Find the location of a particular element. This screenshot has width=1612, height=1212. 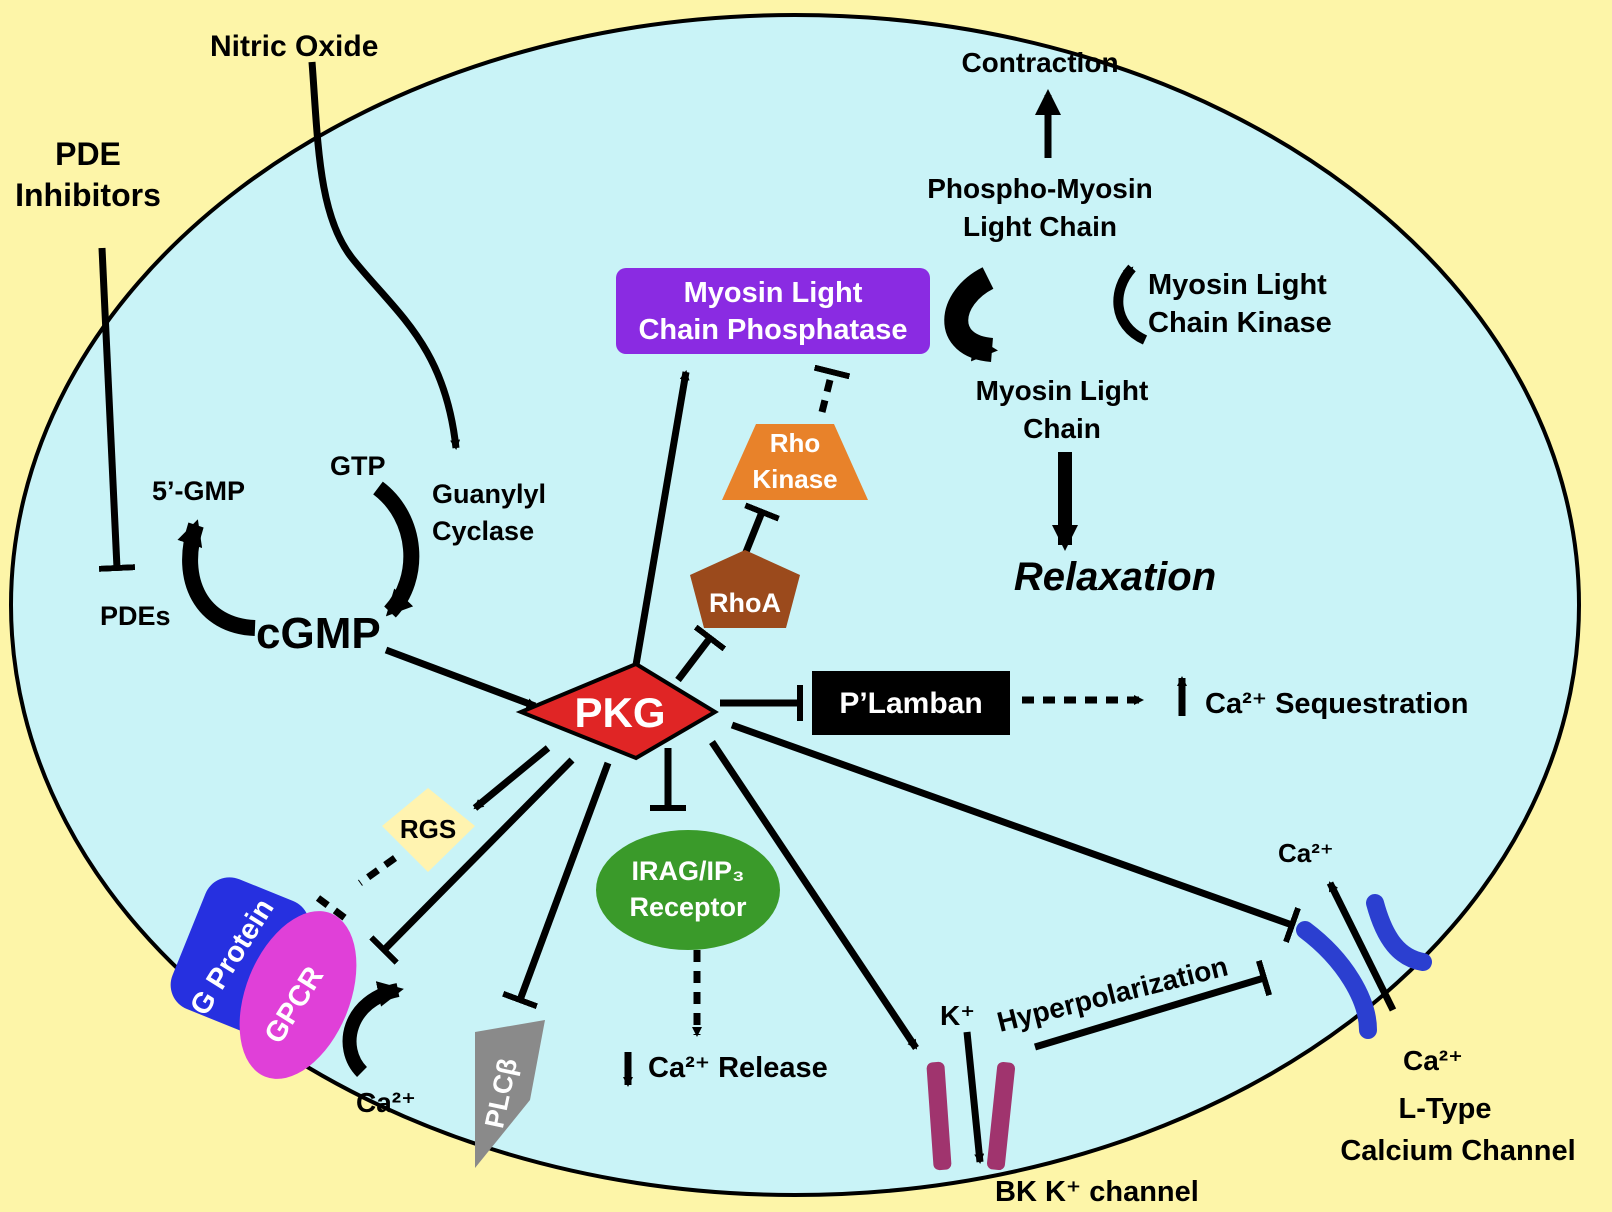

label-phospho-mlc-2: Light Chain is located at coordinates (1040, 226).